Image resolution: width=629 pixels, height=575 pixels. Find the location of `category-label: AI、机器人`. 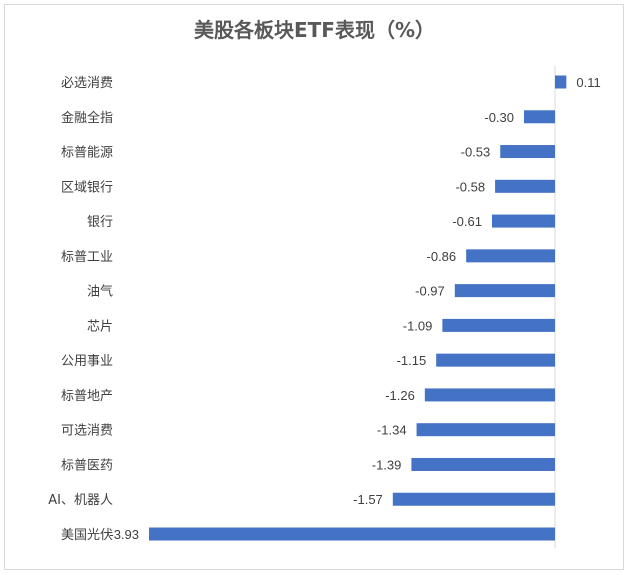

category-label: AI、机器人 is located at coordinates (80, 500).